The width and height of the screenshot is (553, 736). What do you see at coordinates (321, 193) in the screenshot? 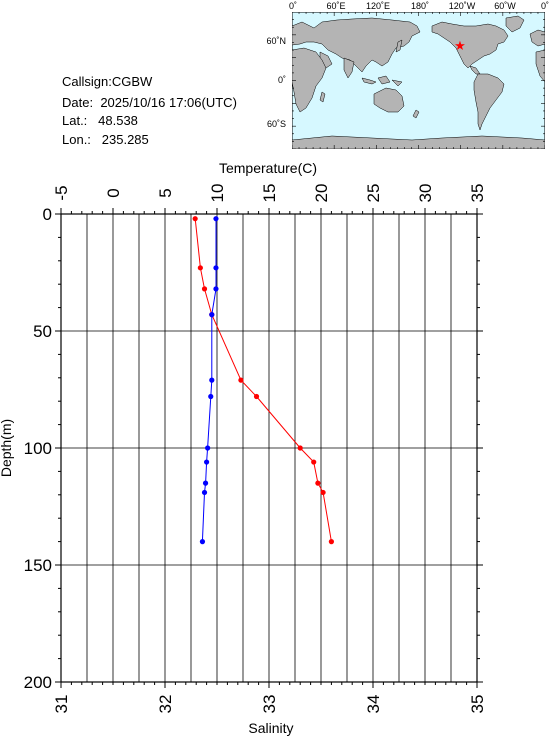
I see `top-tick-label: 20` at bounding box center [321, 193].